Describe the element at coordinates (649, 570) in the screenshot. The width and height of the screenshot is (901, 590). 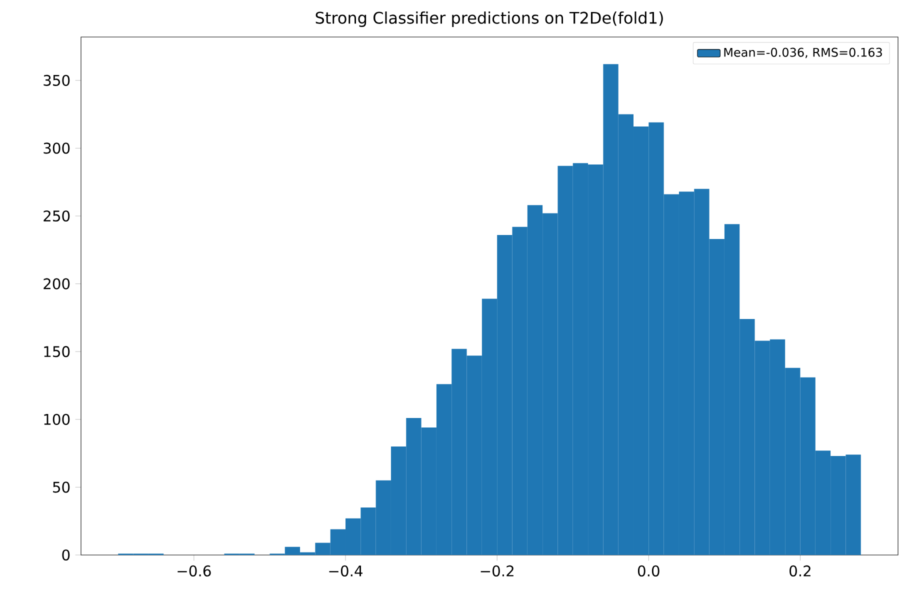
I see `x-tick-label: 0.0` at that location.